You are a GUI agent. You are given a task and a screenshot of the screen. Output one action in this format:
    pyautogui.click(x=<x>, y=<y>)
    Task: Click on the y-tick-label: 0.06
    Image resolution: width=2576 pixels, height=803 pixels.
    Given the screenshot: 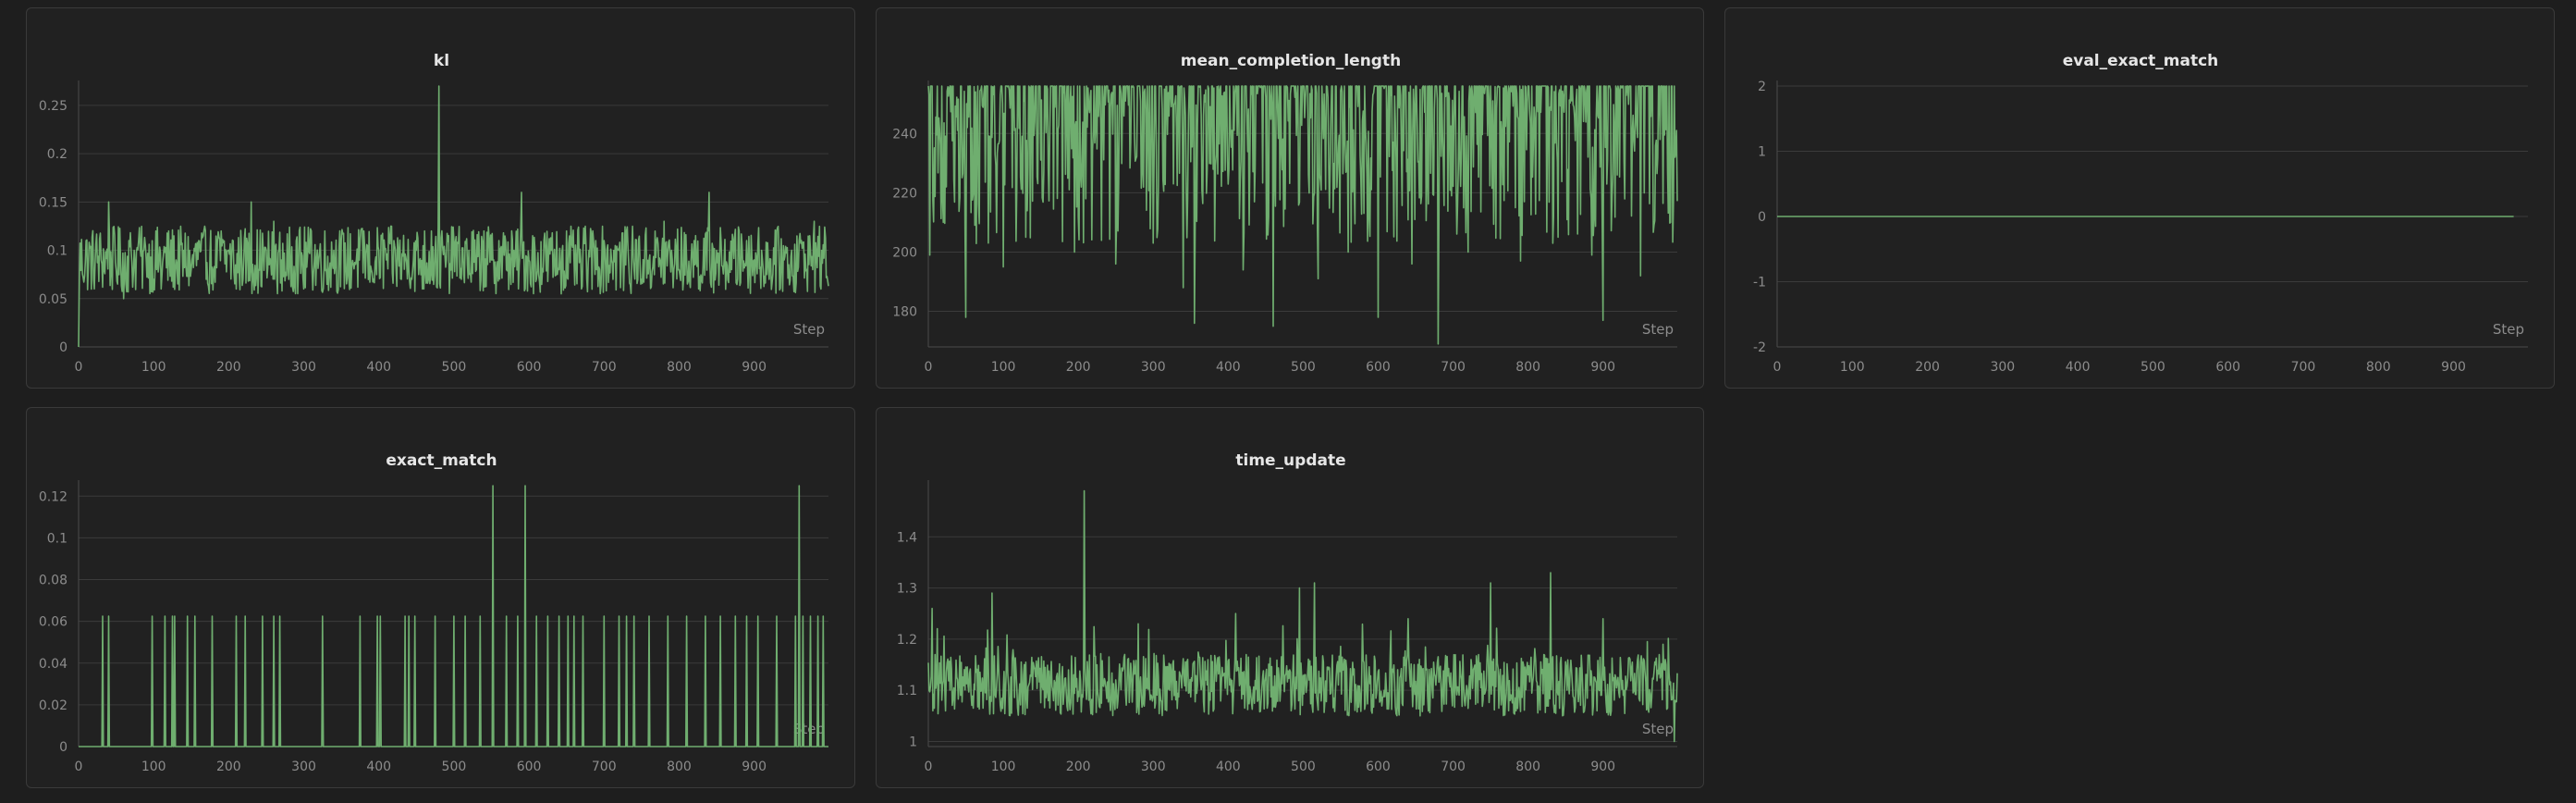 What is the action you would take?
    pyautogui.click(x=53, y=623)
    